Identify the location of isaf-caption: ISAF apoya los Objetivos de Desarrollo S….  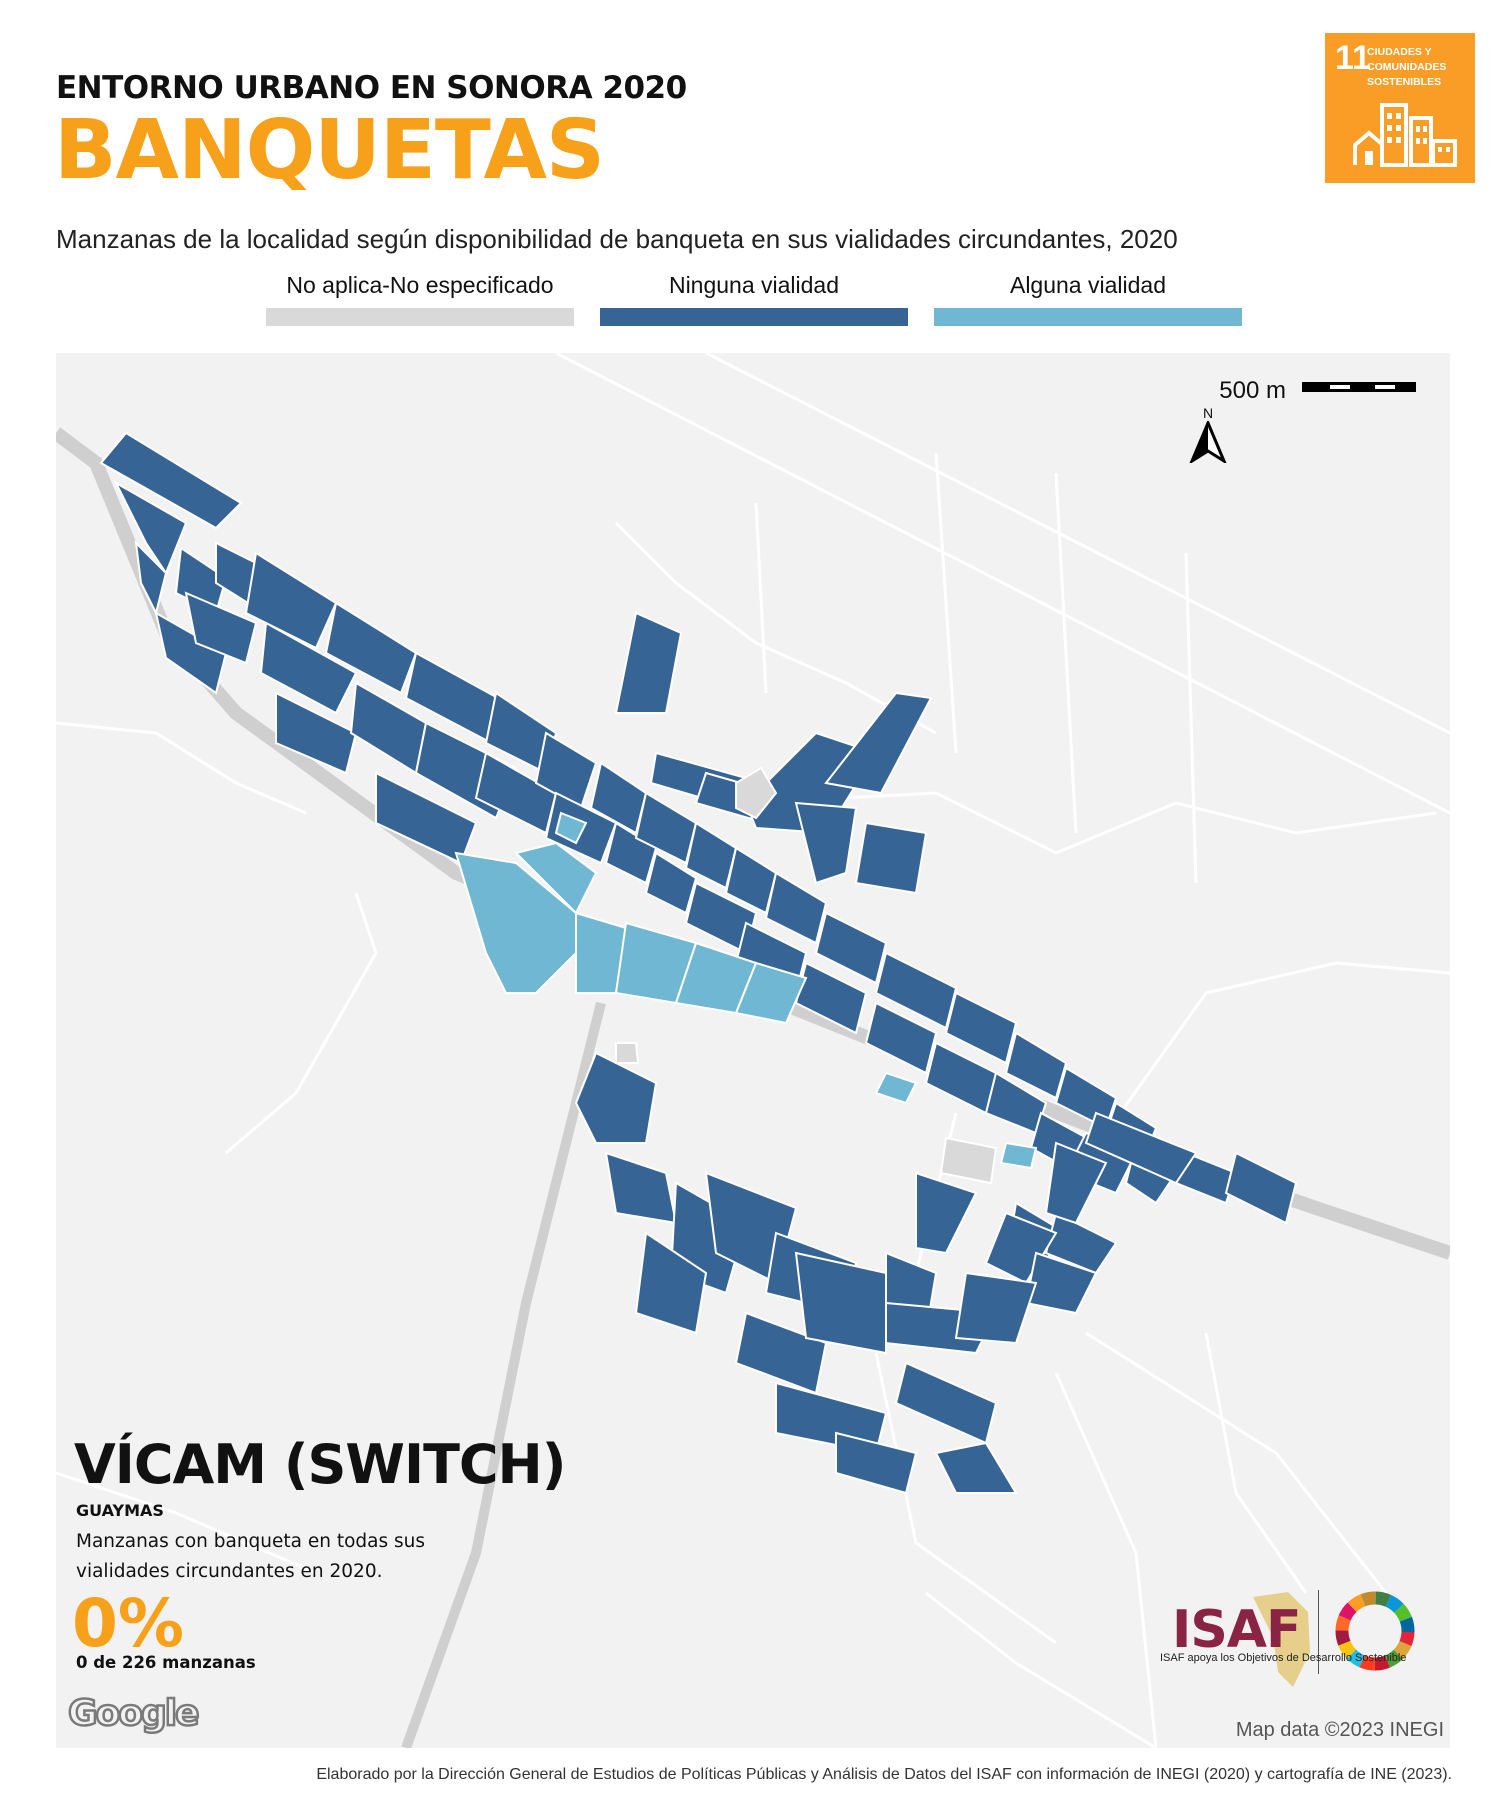
(1283, 1658).